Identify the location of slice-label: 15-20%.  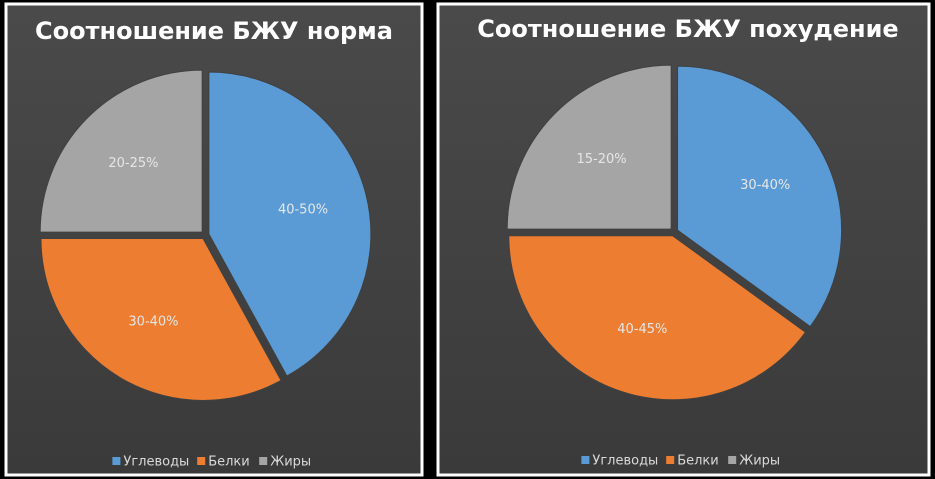
(602, 159).